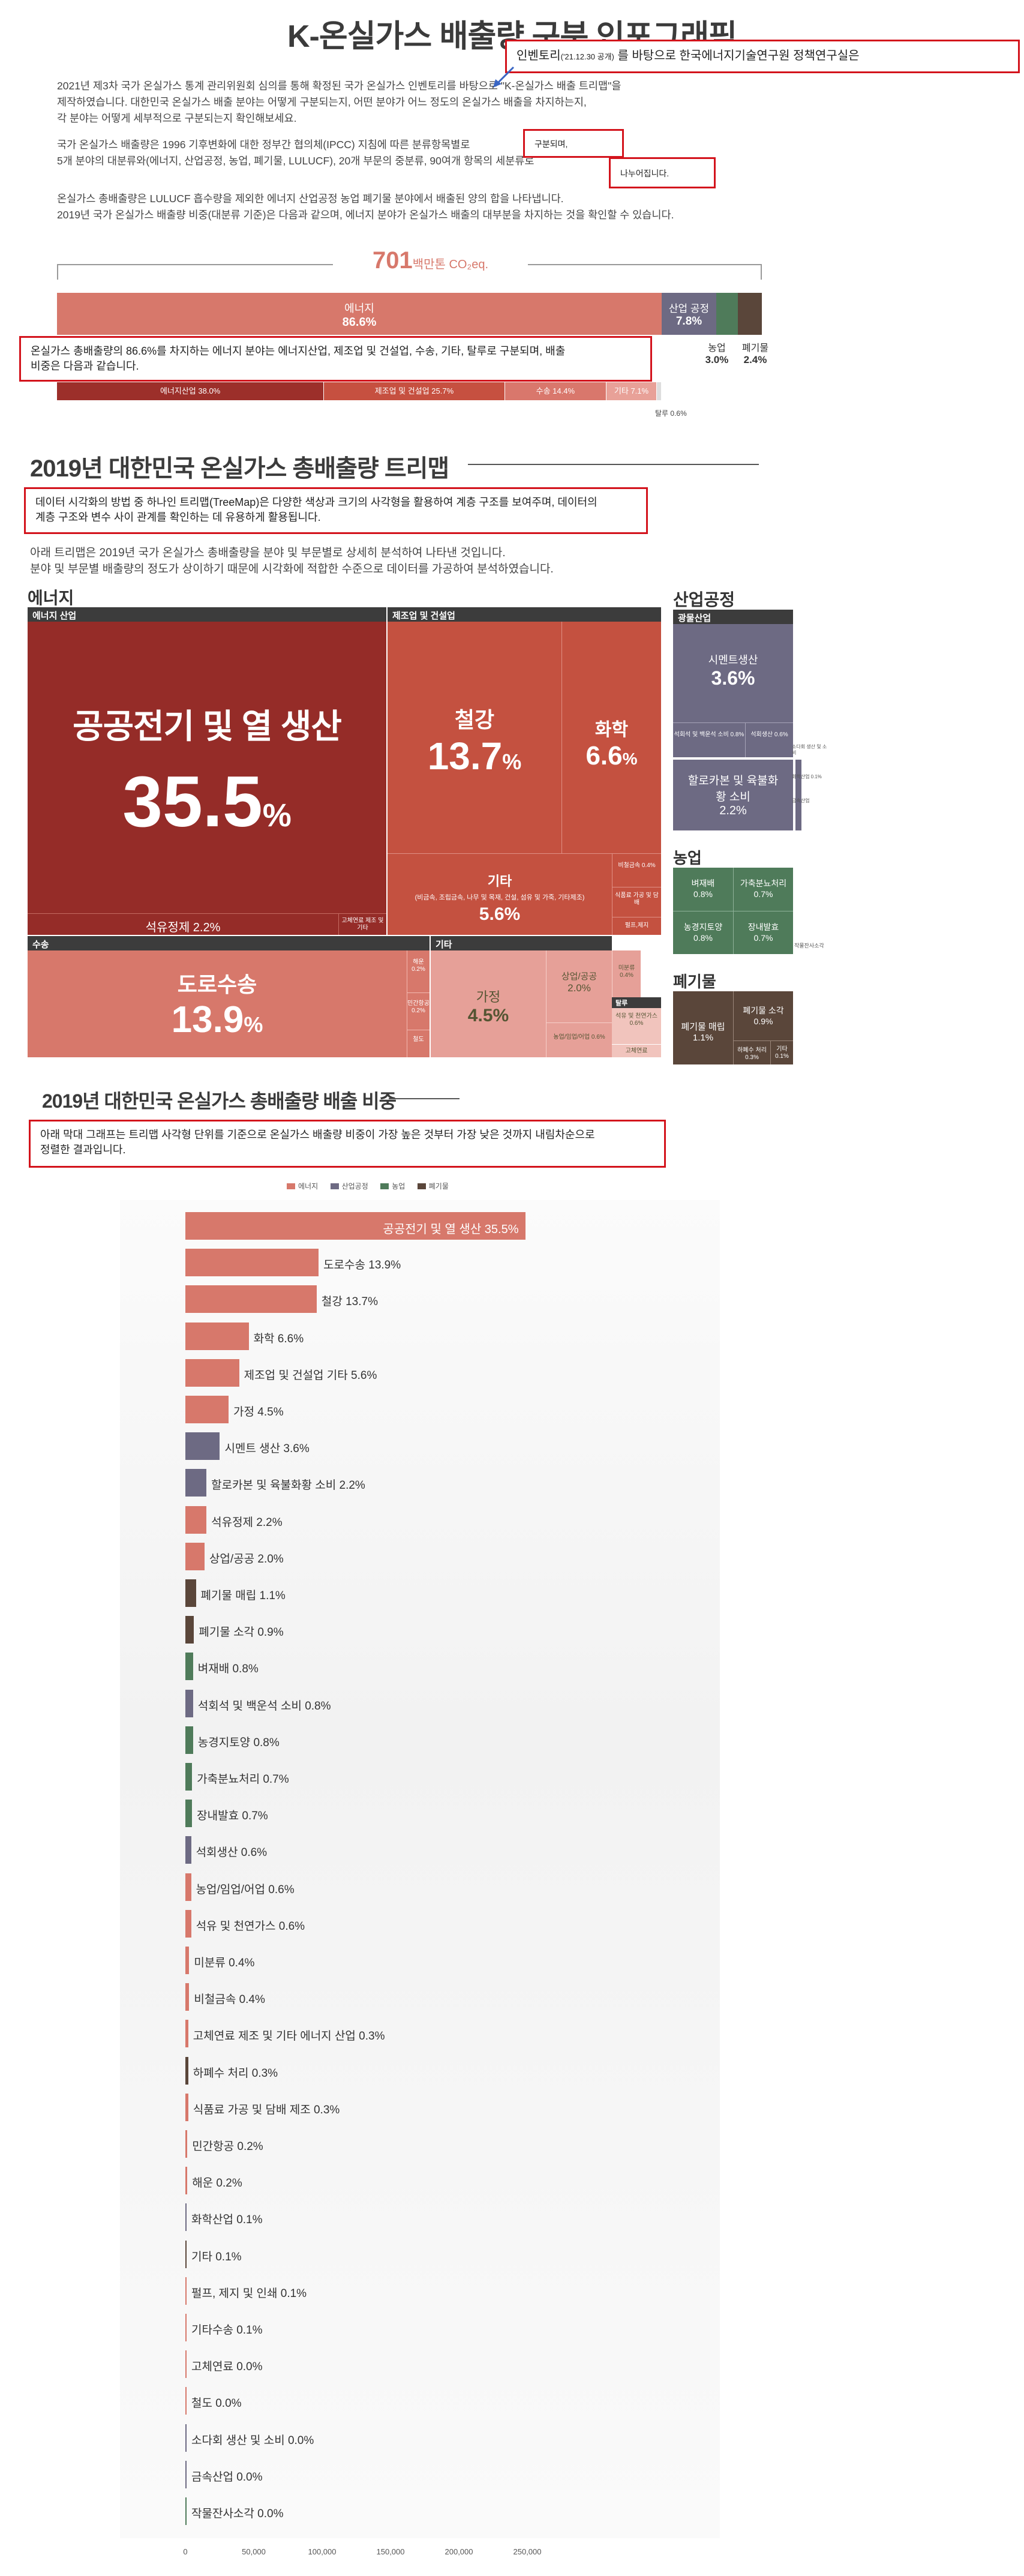 The height and width of the screenshot is (2576, 1024). I want to click on treemap-steel: 철강 13.7%, so click(474, 737).